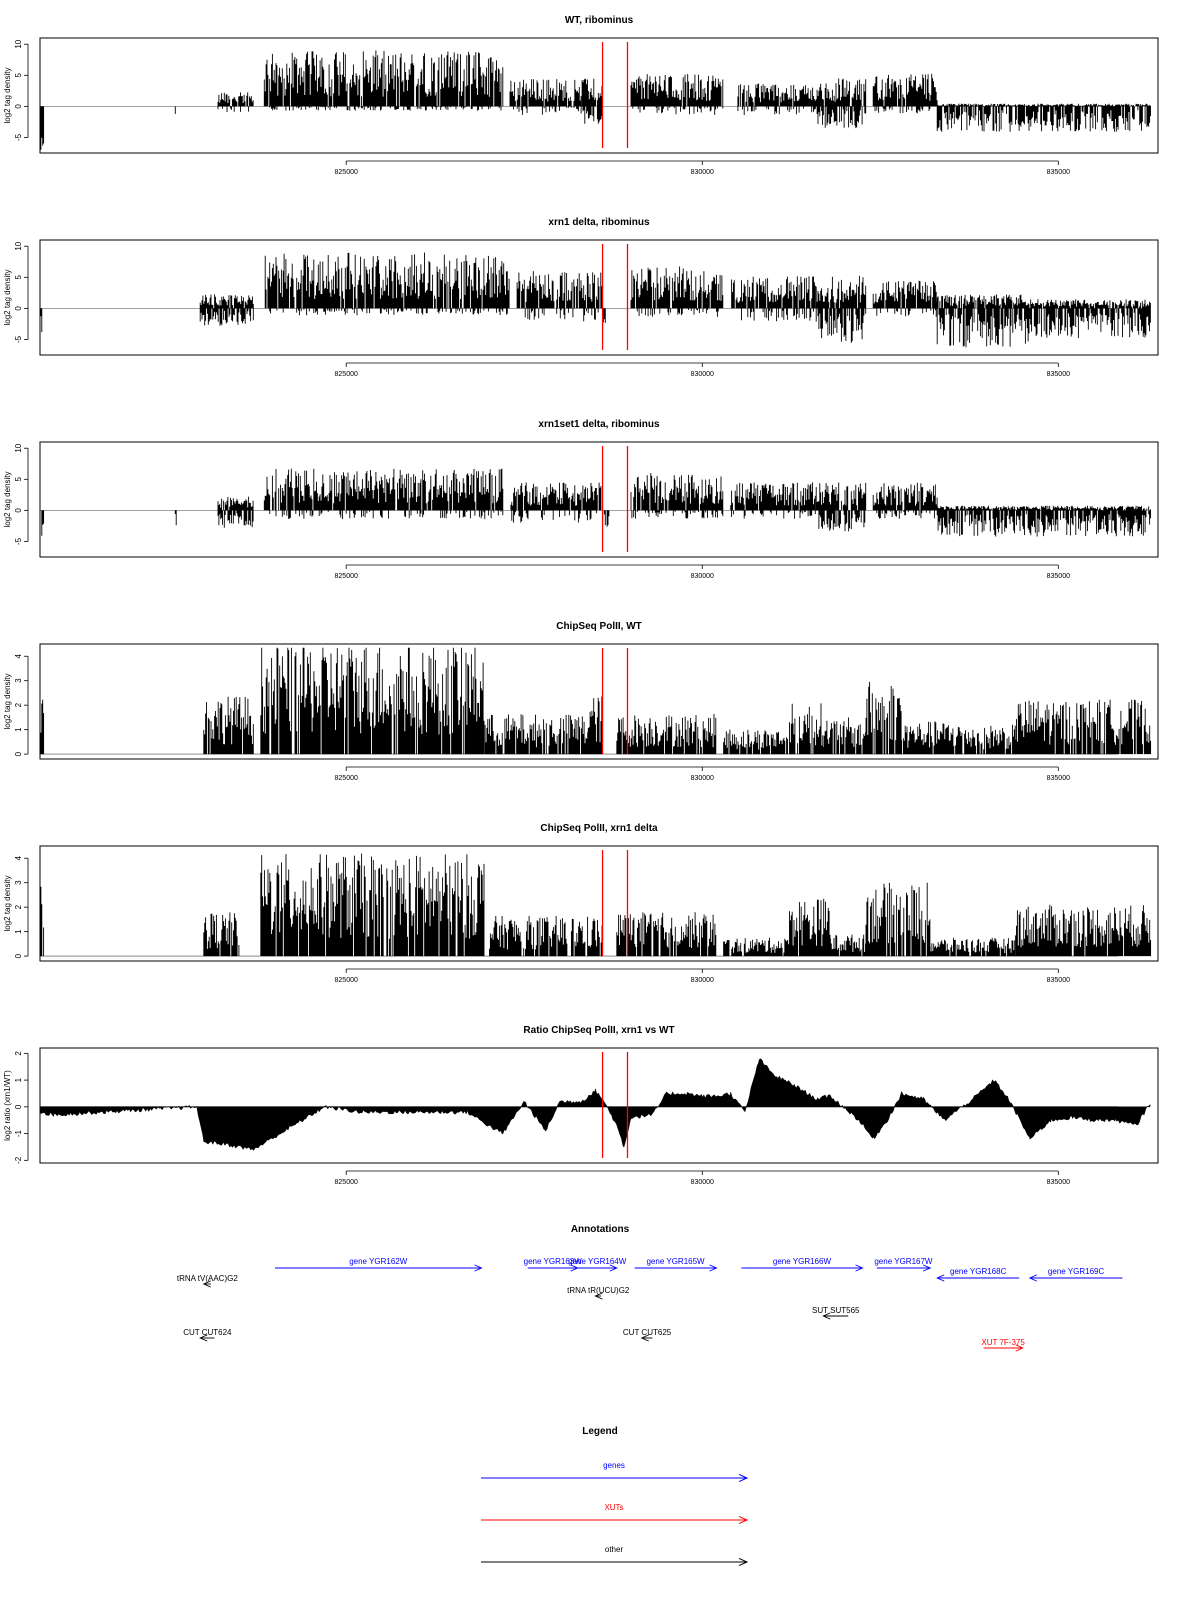  Describe the element at coordinates (18, 704) in the screenshot. I see `y-tick-label: 2` at that location.